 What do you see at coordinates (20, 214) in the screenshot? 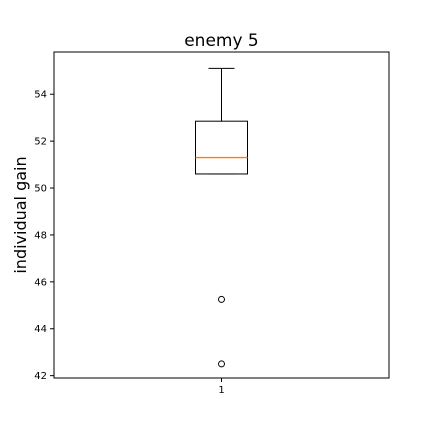
I see `y-axis-label: individual gain` at bounding box center [20, 214].